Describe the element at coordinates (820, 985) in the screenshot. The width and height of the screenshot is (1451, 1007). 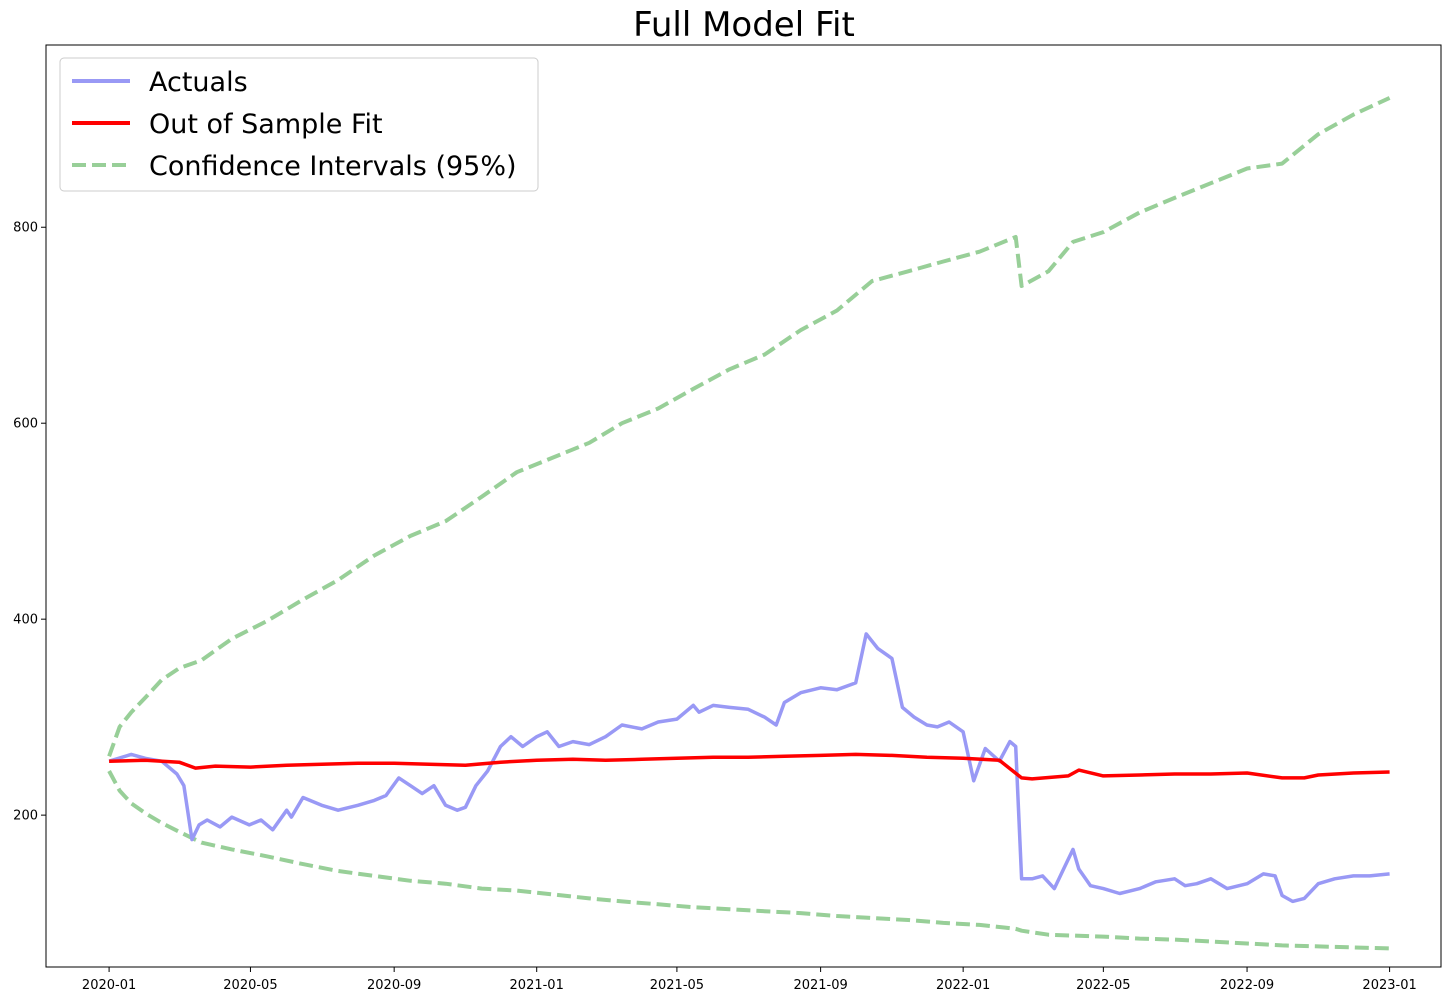
I see `x-tick-label: 2021-09` at that location.